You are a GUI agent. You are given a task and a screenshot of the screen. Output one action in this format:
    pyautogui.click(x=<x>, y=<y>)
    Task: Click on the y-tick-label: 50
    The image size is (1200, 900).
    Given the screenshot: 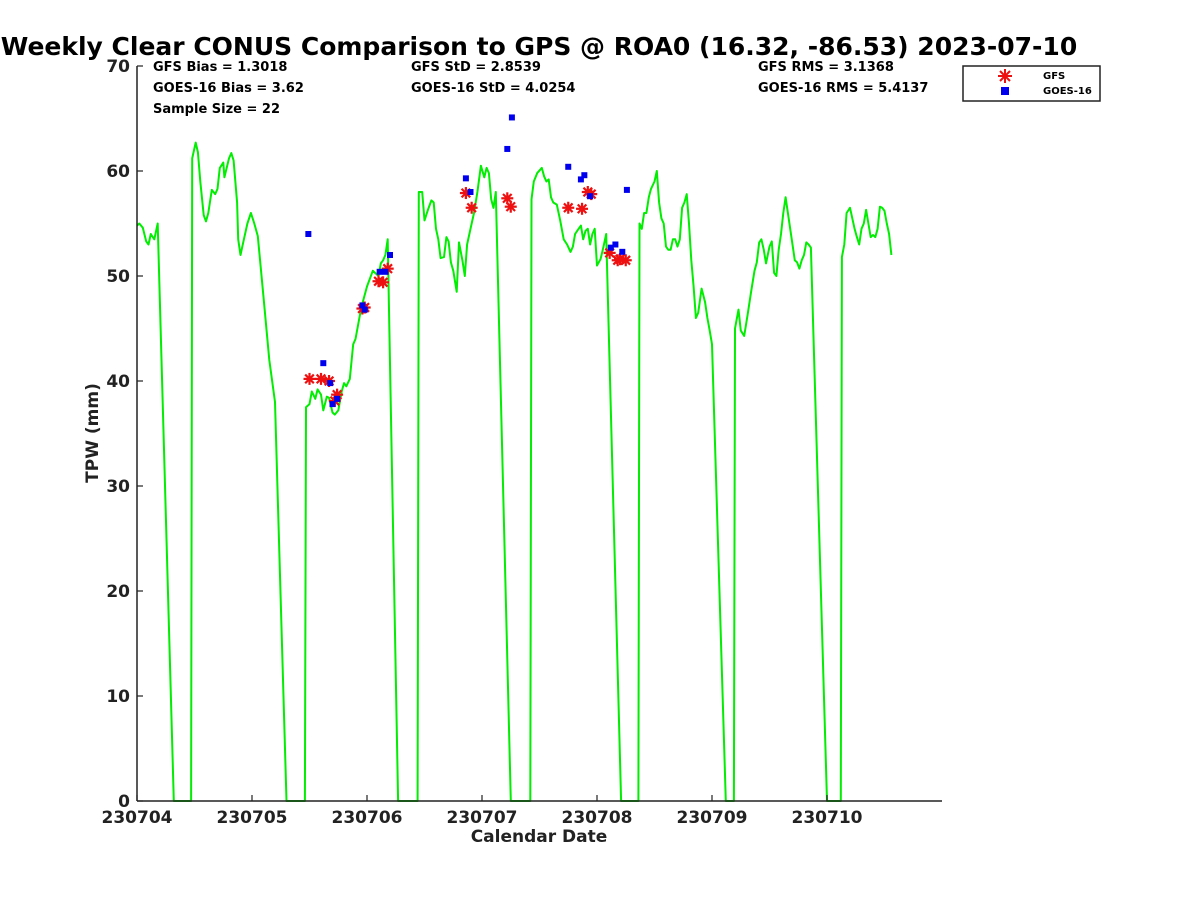 What is the action you would take?
    pyautogui.click(x=118, y=277)
    